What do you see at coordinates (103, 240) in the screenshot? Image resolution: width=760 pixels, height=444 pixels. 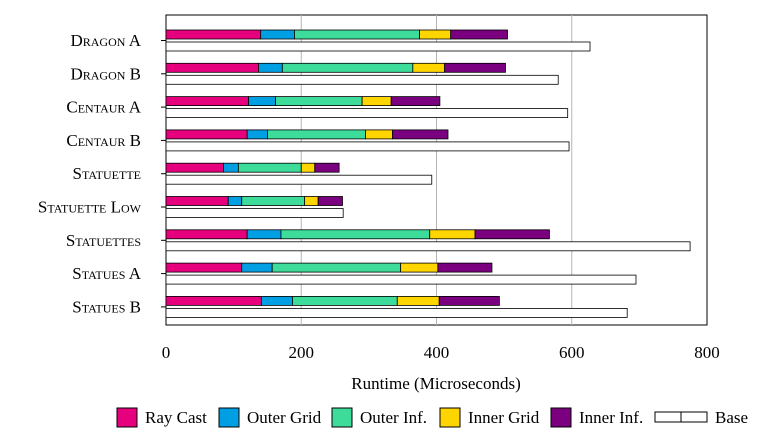 I see `category-label: Statuettes` at bounding box center [103, 240].